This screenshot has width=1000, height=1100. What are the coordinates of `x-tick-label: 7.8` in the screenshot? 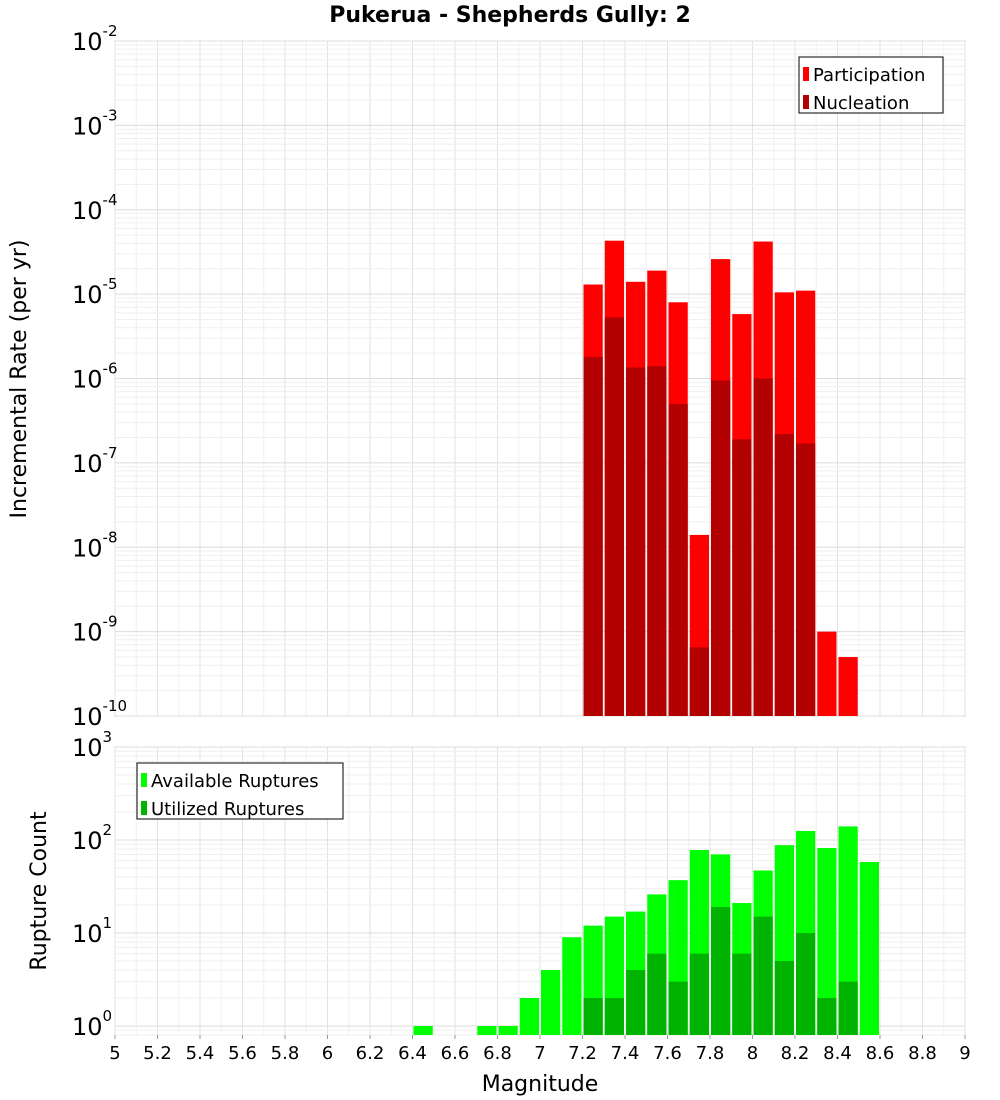 It's located at (710, 1053).